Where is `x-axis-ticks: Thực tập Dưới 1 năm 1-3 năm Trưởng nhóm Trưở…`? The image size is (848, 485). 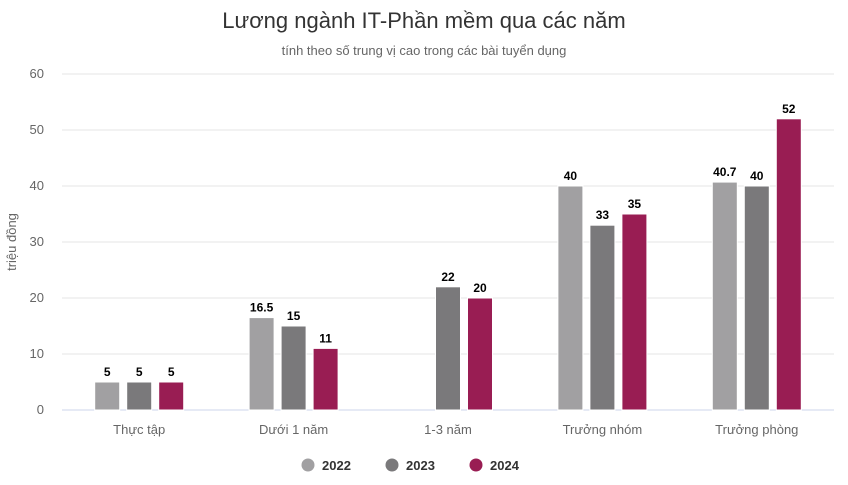 x-axis-ticks: Thực tập Dưới 1 năm 1-3 năm Trưởng nhóm Trưở… is located at coordinates (455, 429).